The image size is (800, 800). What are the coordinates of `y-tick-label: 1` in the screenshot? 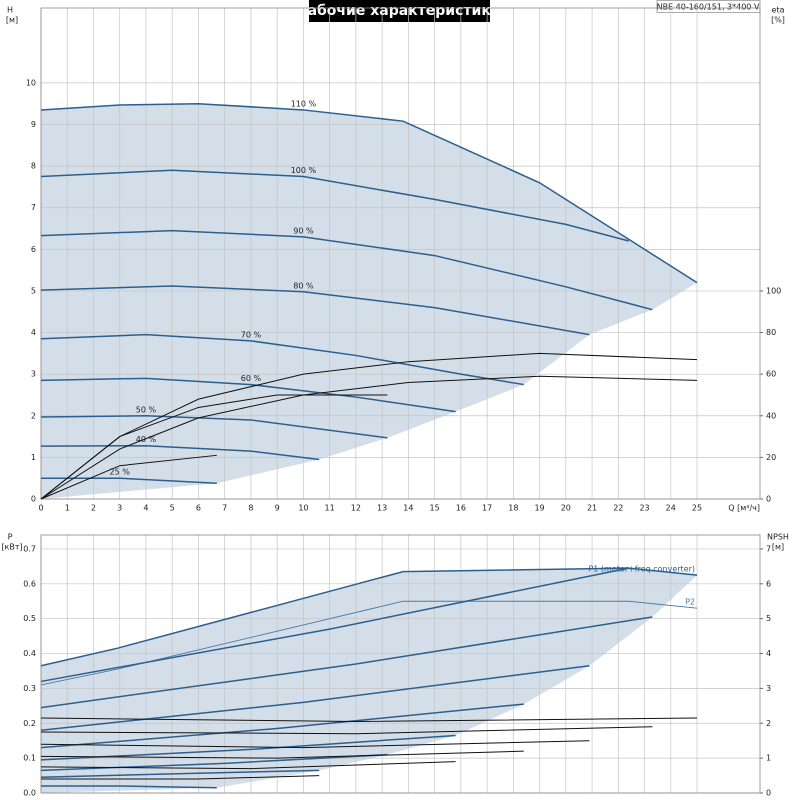 It's located at (33, 457).